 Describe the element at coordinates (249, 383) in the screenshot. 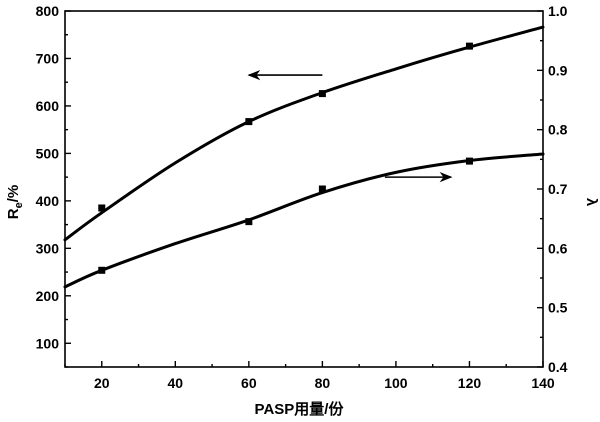

I see `x-tick-label: 60` at that location.